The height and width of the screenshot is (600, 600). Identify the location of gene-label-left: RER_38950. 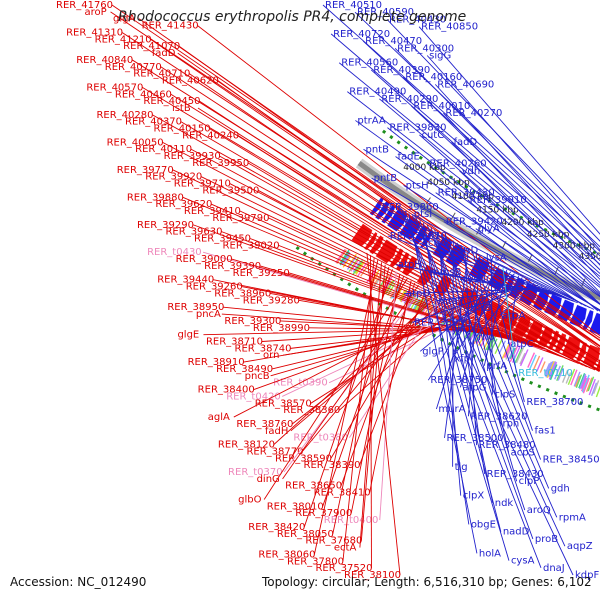
(195, 307).